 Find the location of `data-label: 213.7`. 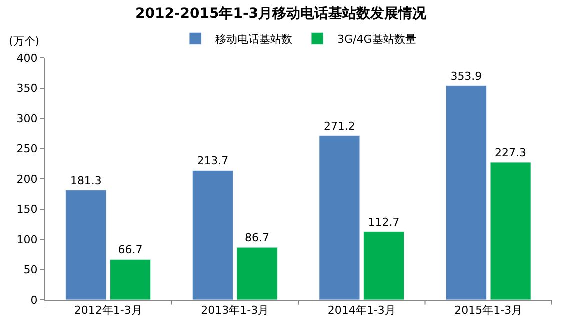

data-label: 213.7 is located at coordinates (213, 161).